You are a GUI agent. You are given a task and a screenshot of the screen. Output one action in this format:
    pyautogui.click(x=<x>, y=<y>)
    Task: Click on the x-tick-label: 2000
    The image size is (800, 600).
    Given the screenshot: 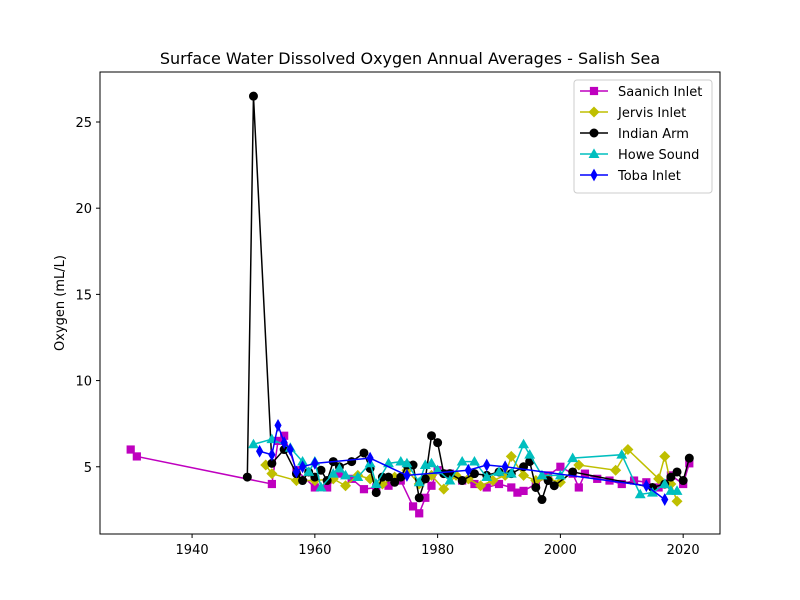 What is the action you would take?
    pyautogui.click(x=560, y=550)
    